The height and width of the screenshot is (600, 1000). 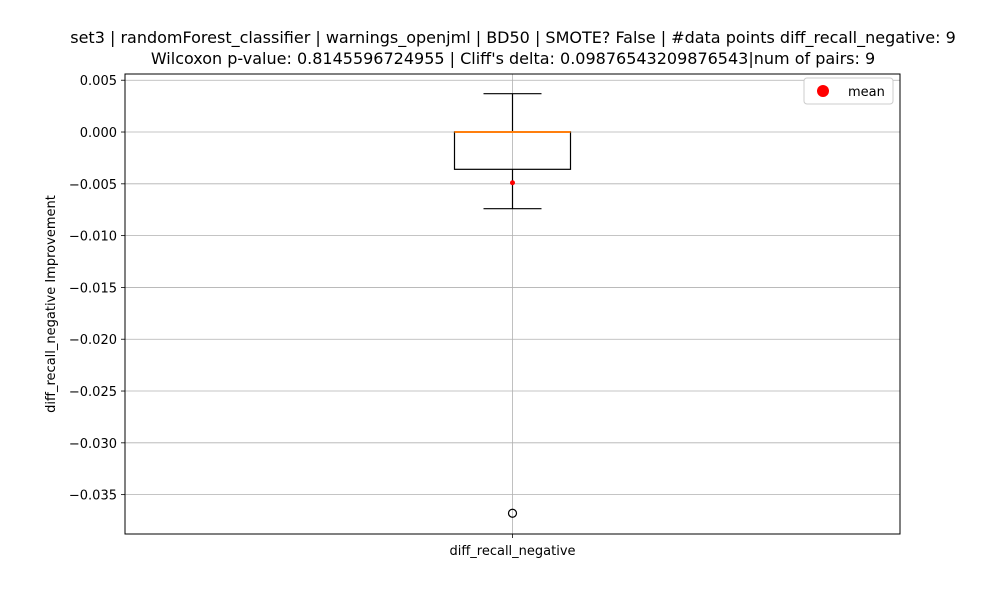 What do you see at coordinates (93, 288) in the screenshot?
I see `y-tick-label: −0.015` at bounding box center [93, 288].